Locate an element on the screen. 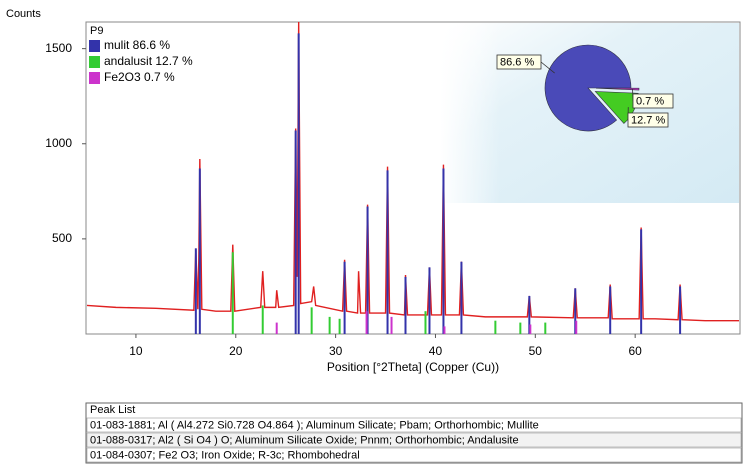  x-tick-label: 20 is located at coordinates (236, 351).